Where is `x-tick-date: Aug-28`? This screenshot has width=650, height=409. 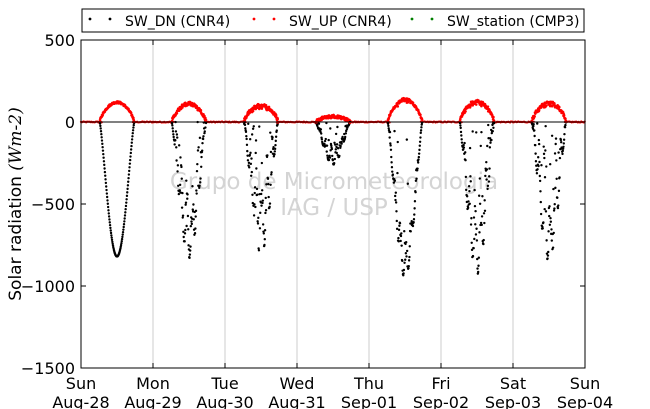
x-tick-date: Aug-28 is located at coordinates (80, 401).